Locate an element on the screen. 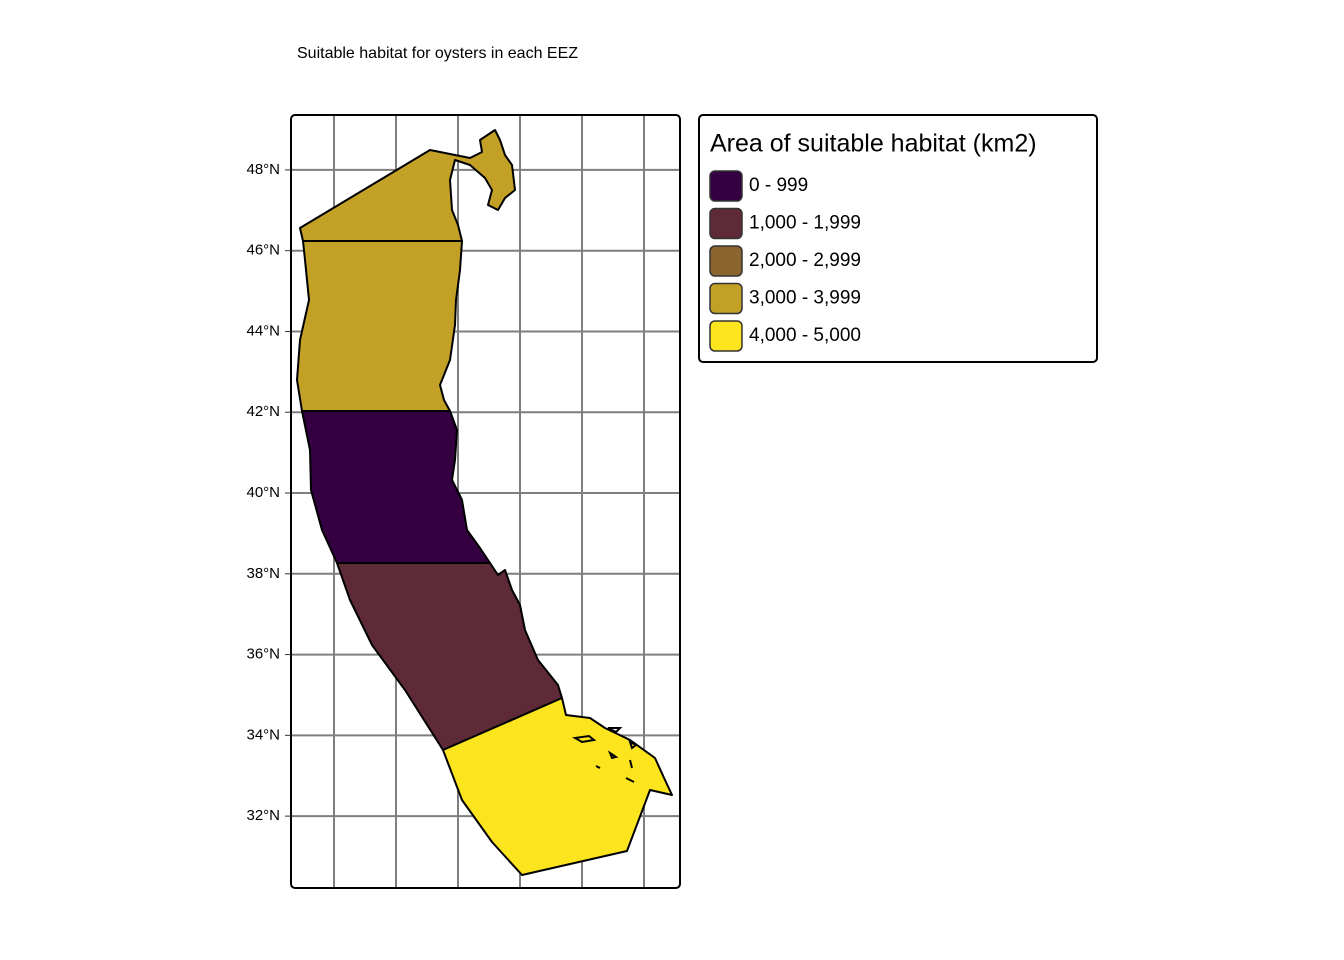  y-tick-label: 40°N is located at coordinates (263, 492).